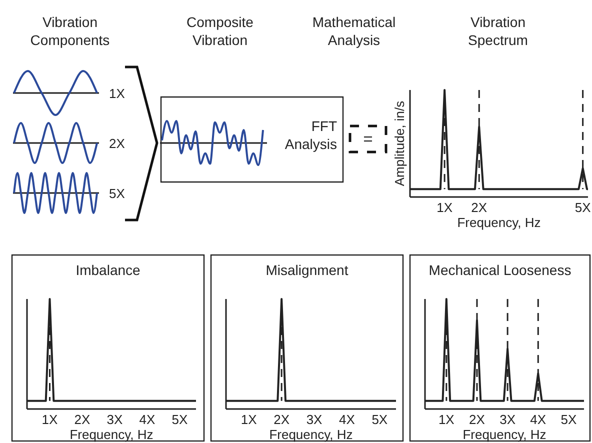 This screenshot has height=443, width=592. Describe the element at coordinates (311, 135) in the screenshot. I see `text: FFT Analysis` at that location.